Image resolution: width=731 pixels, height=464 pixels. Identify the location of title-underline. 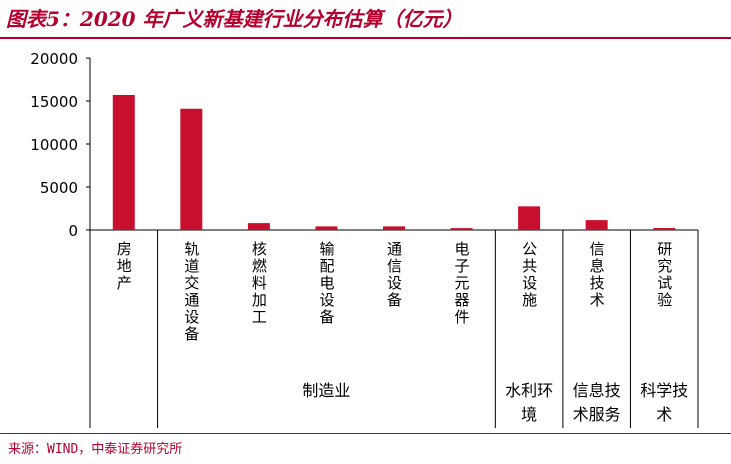
(365, 38).